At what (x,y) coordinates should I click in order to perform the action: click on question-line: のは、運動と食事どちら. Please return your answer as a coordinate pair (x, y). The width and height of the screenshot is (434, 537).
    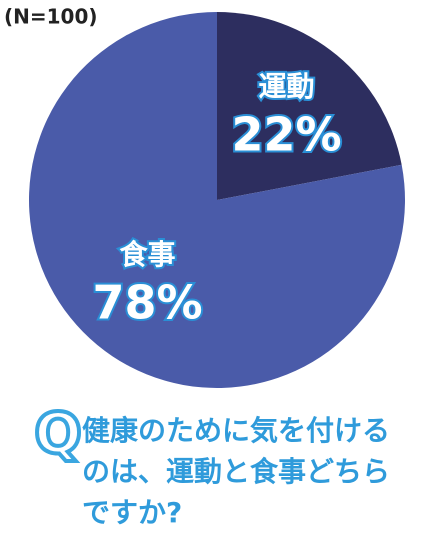
    Looking at the image, I should click on (236, 471).